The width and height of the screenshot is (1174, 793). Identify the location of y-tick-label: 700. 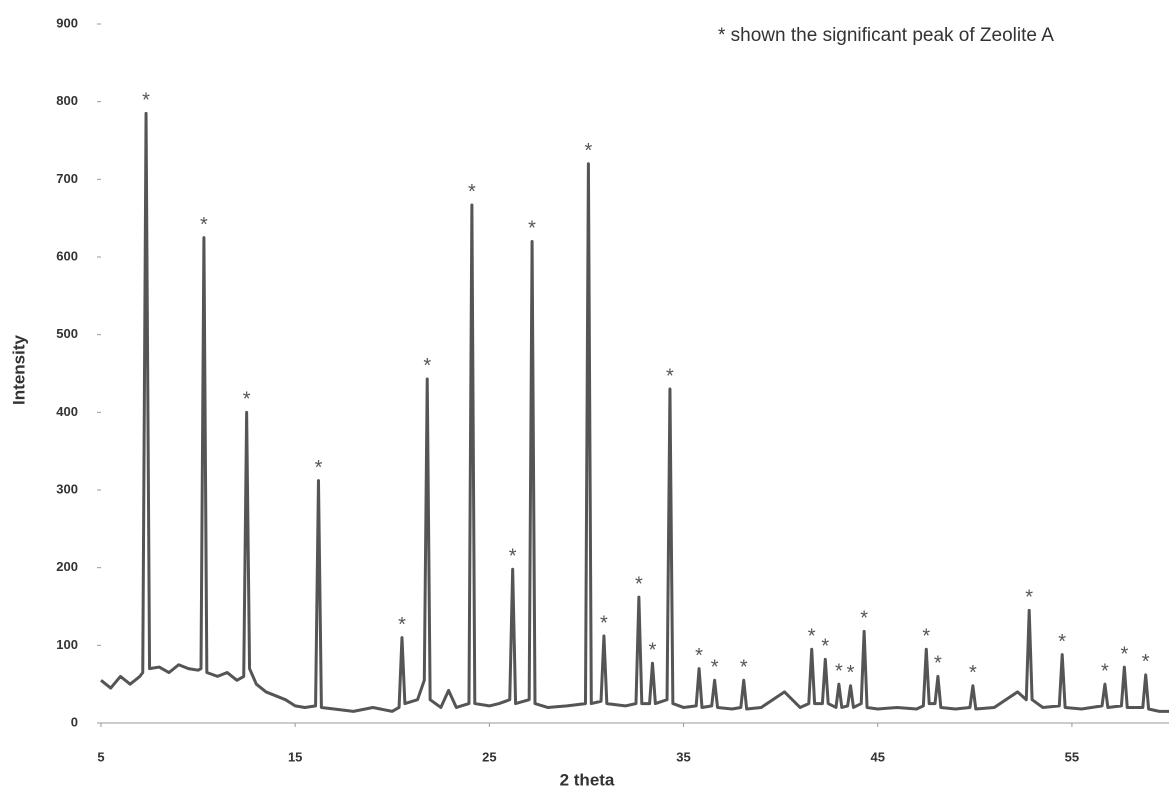
(67, 178).